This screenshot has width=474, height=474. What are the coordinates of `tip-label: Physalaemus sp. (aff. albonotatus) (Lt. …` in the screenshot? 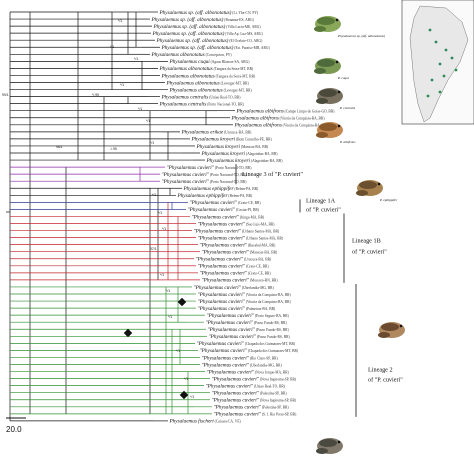 It's located at (209, 12).